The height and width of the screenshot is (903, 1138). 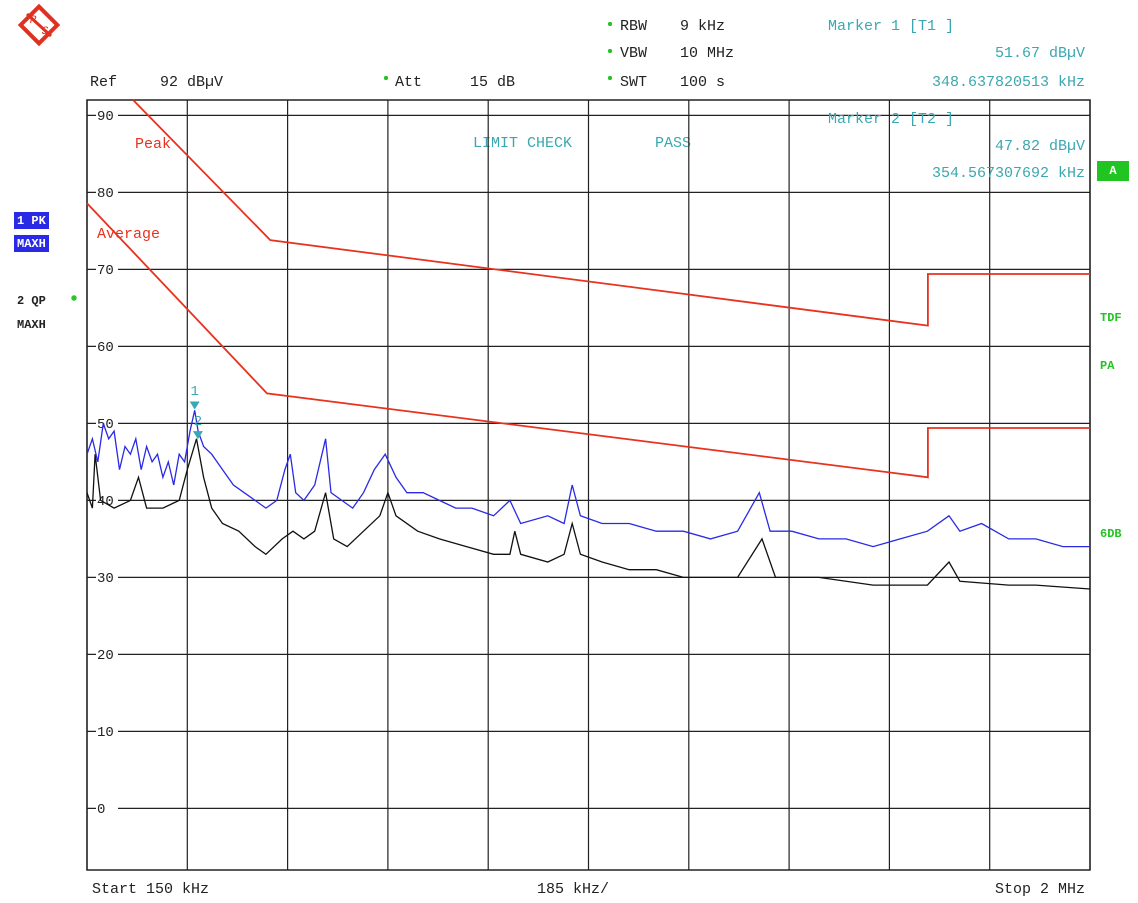 What do you see at coordinates (633, 53) in the screenshot?
I see `setting-label: VBW` at bounding box center [633, 53].